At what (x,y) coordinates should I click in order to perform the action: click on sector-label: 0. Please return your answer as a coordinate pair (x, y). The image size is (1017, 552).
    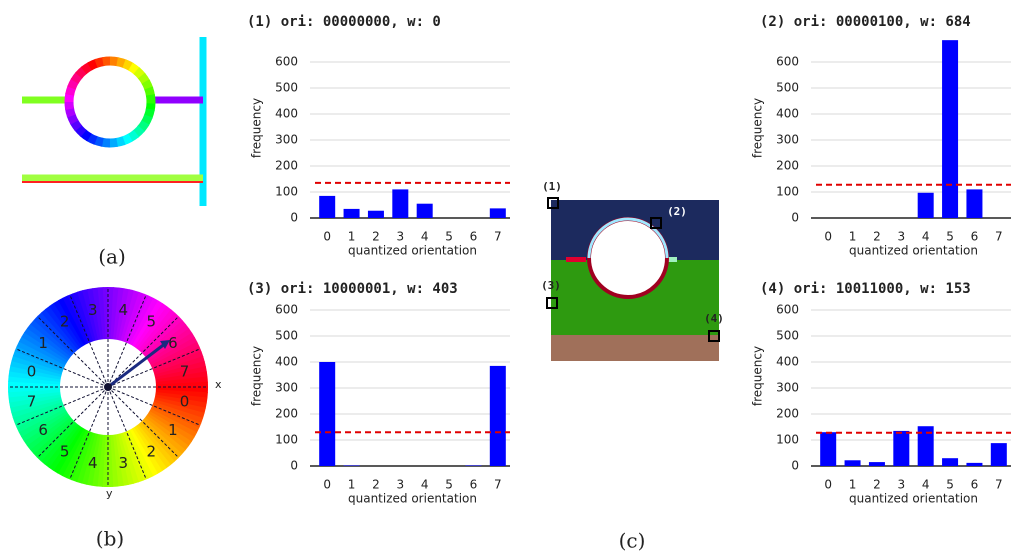
    Looking at the image, I should click on (32, 371).